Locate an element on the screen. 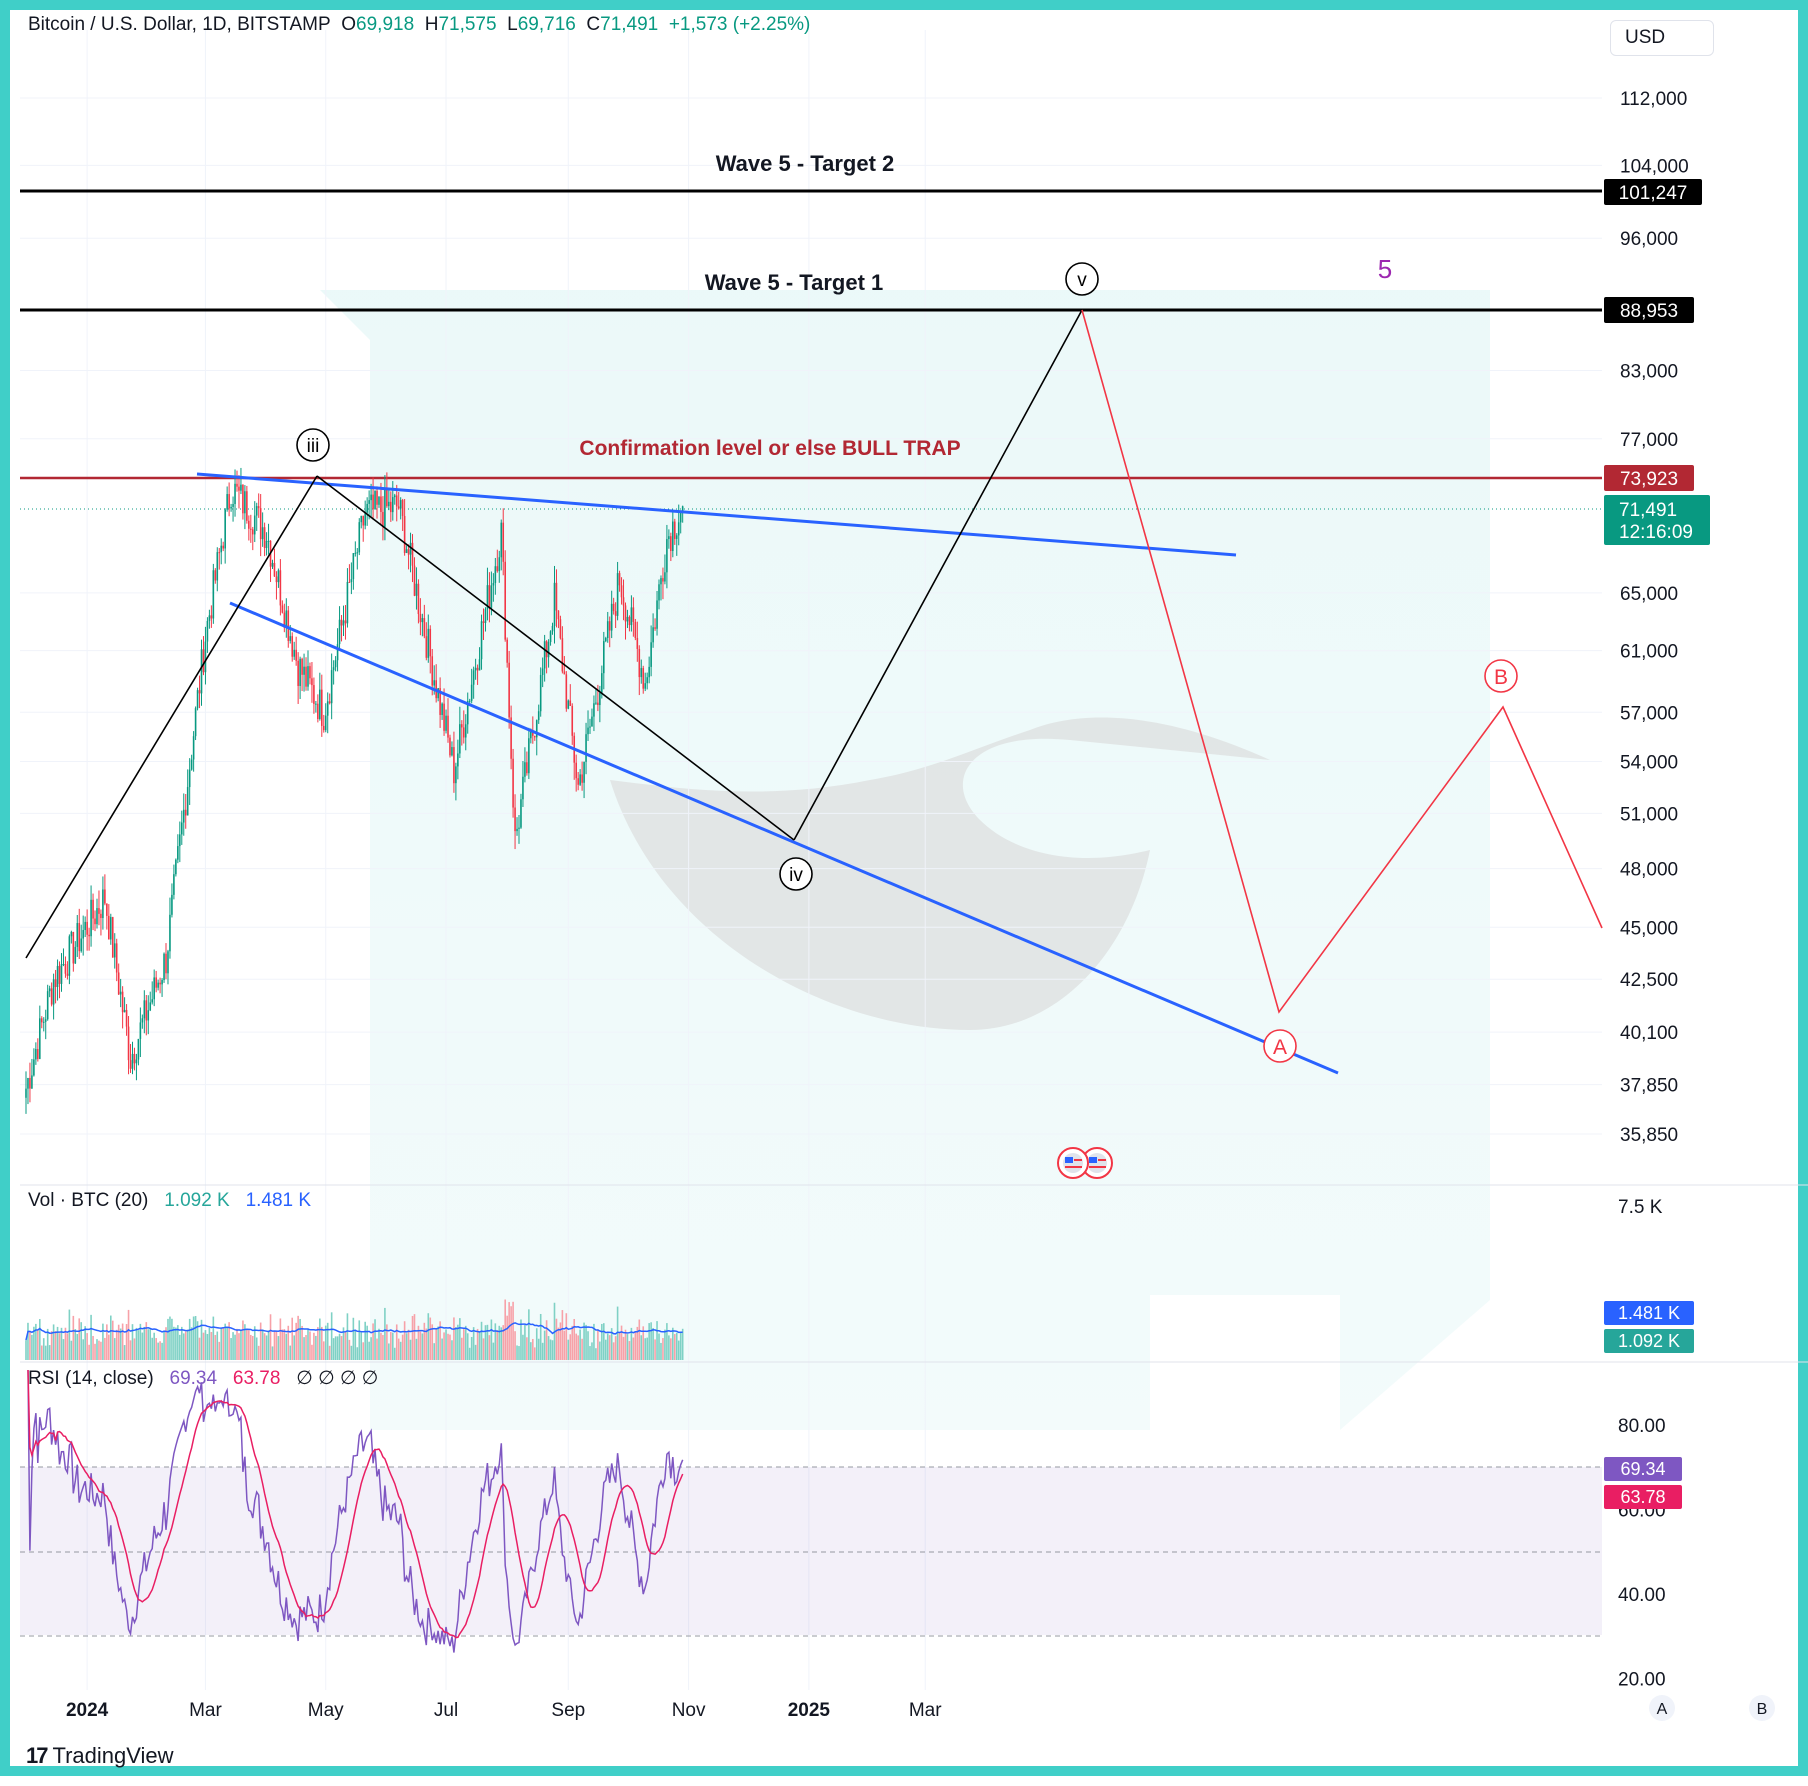 This screenshot has width=1808, height=1786. svg-text: A is located at coordinates (1662, 1709).